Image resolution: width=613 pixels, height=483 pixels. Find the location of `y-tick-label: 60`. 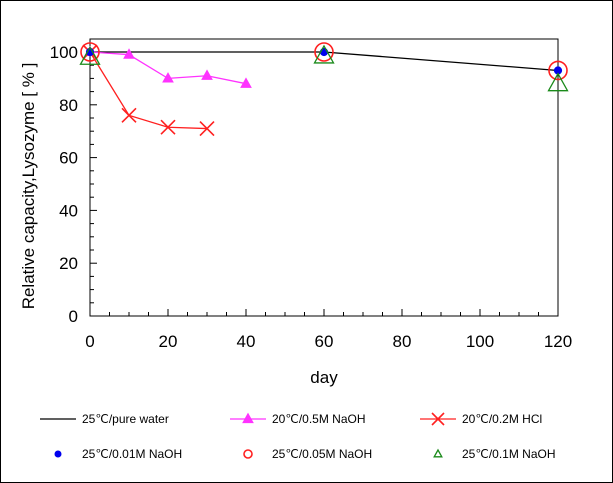

y-tick-label: 60 is located at coordinates (68, 158).